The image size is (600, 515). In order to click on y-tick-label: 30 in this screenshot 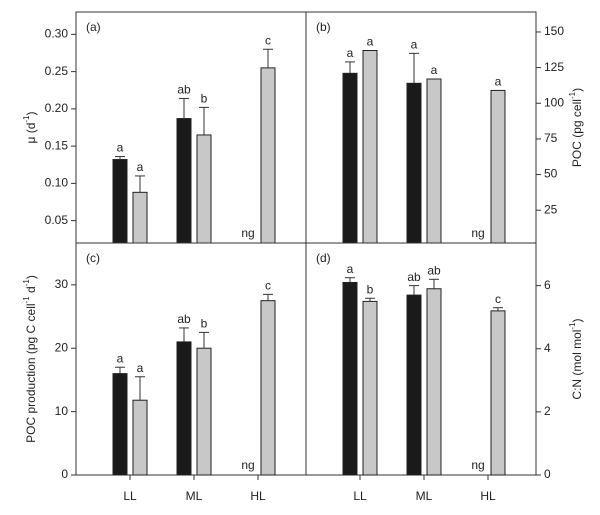, I will do `click(62, 284)`.